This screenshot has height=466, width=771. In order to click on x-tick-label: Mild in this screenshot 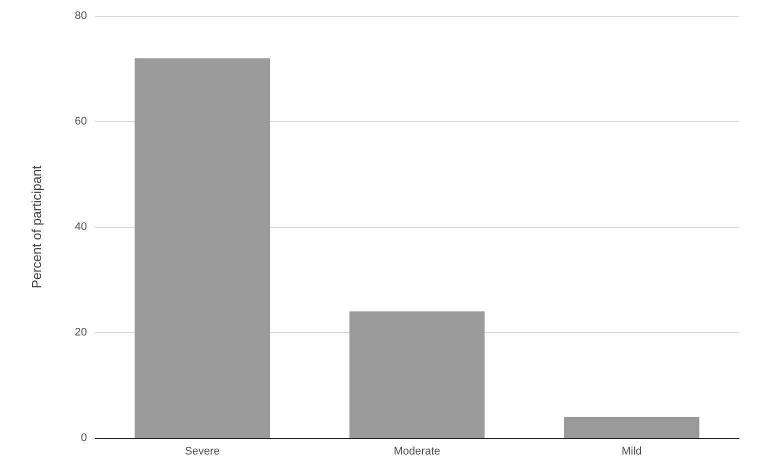, I will do `click(632, 452)`.